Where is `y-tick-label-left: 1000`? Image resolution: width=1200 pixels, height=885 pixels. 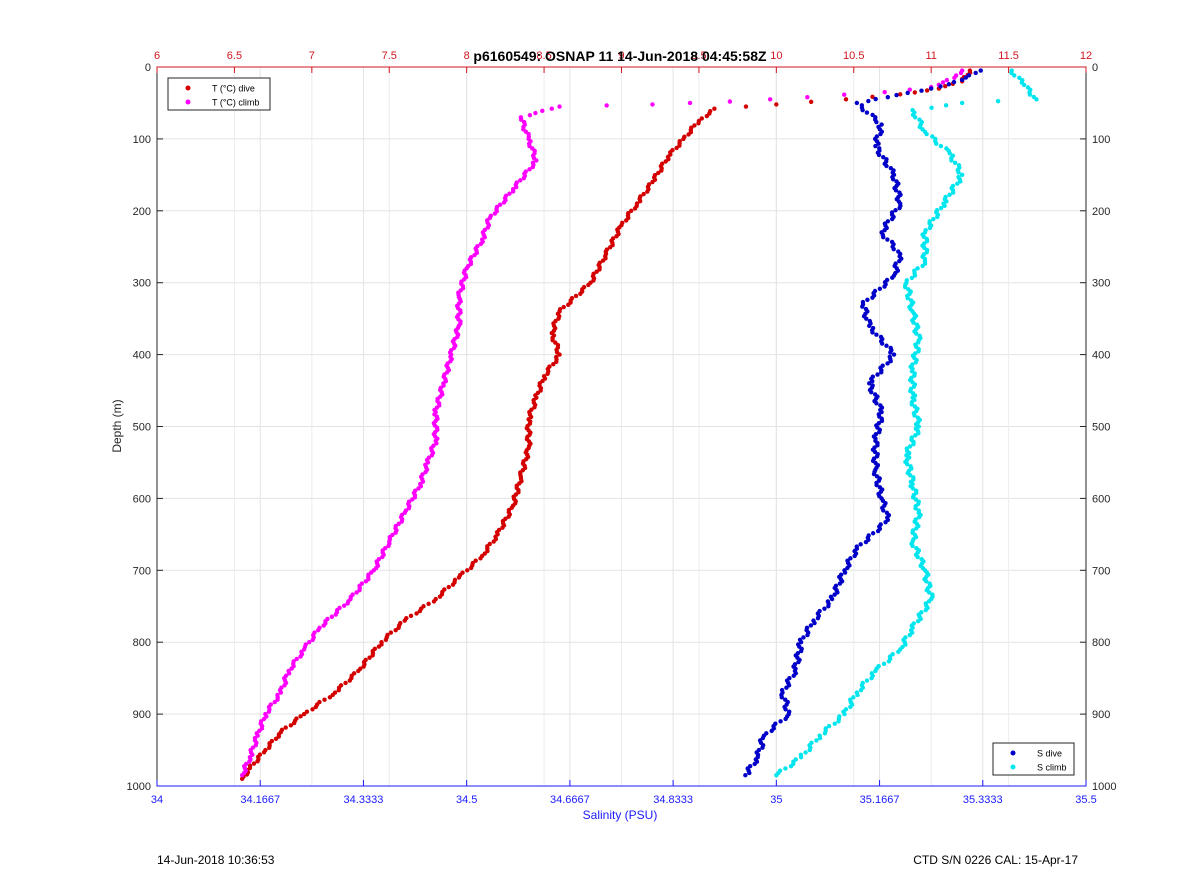
y-tick-label-left: 1000 is located at coordinates (139, 787).